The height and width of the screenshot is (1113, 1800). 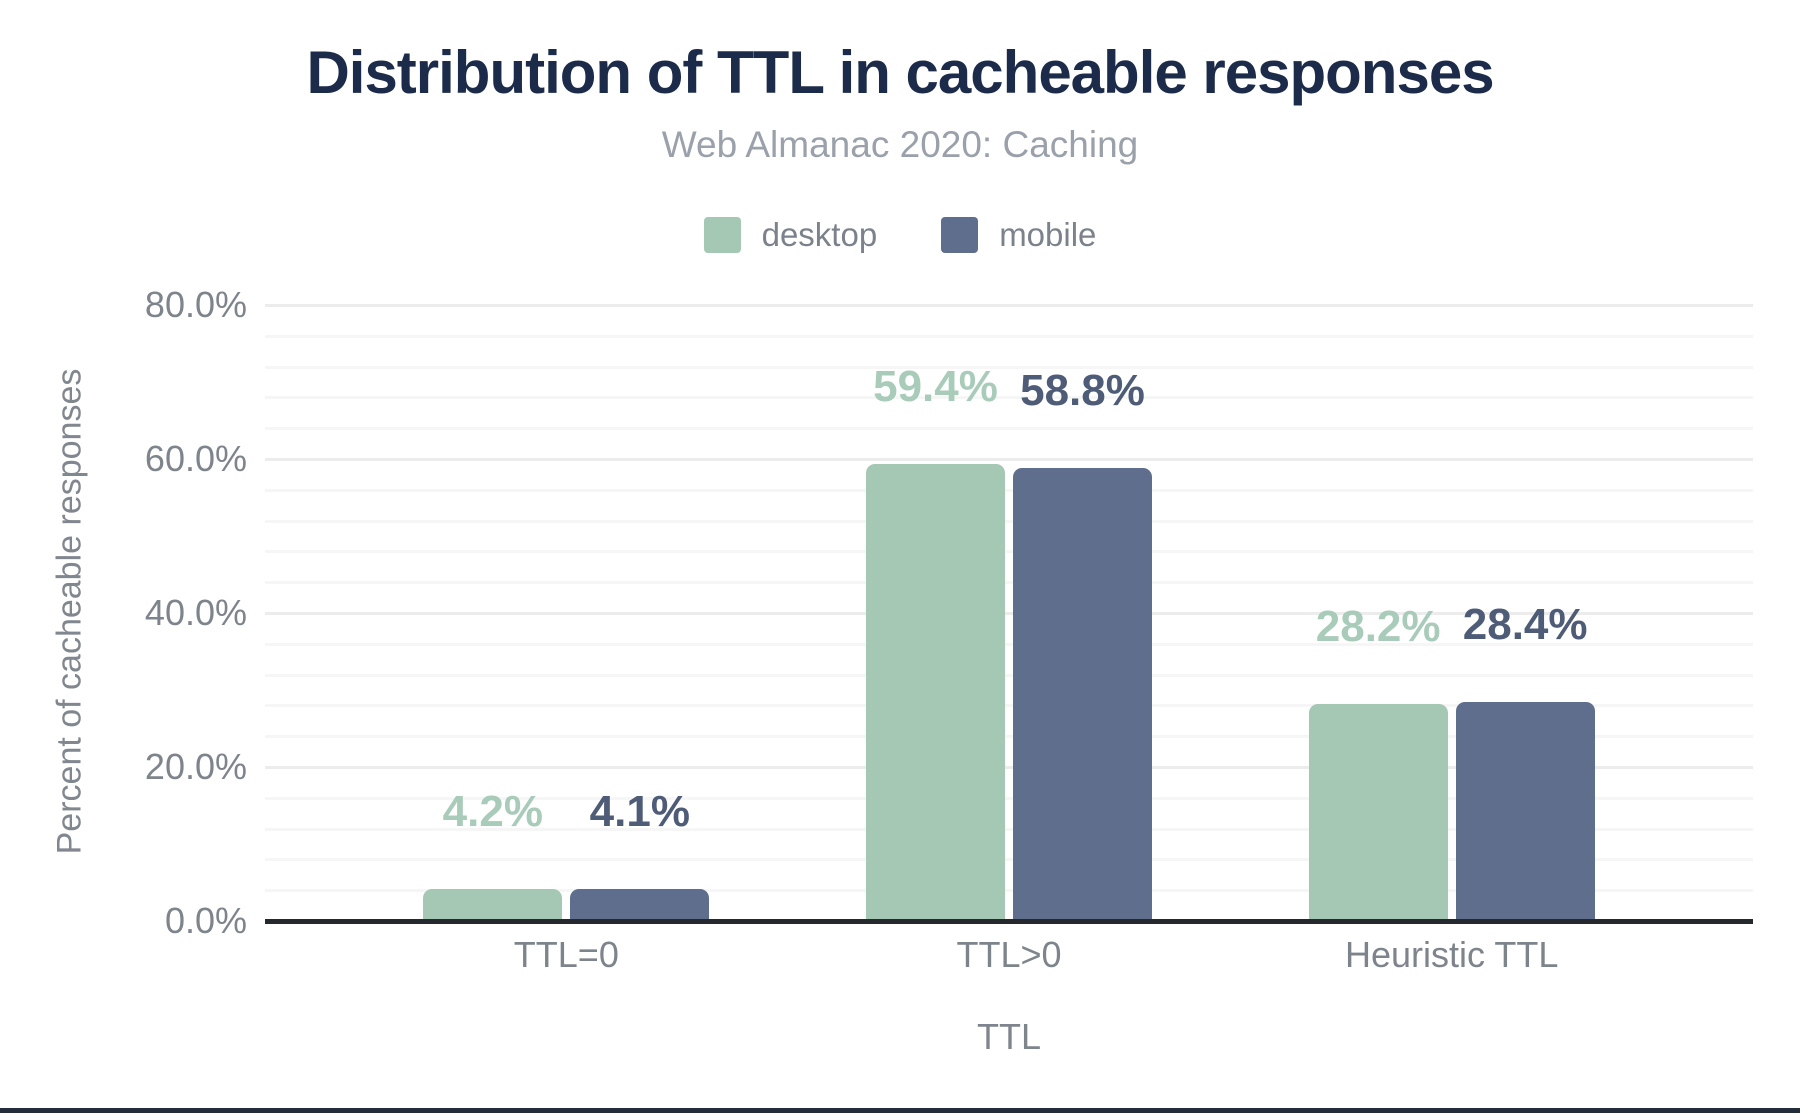 What do you see at coordinates (1378, 812) in the screenshot?
I see `bar-desktop-Heuristic TTL` at bounding box center [1378, 812].